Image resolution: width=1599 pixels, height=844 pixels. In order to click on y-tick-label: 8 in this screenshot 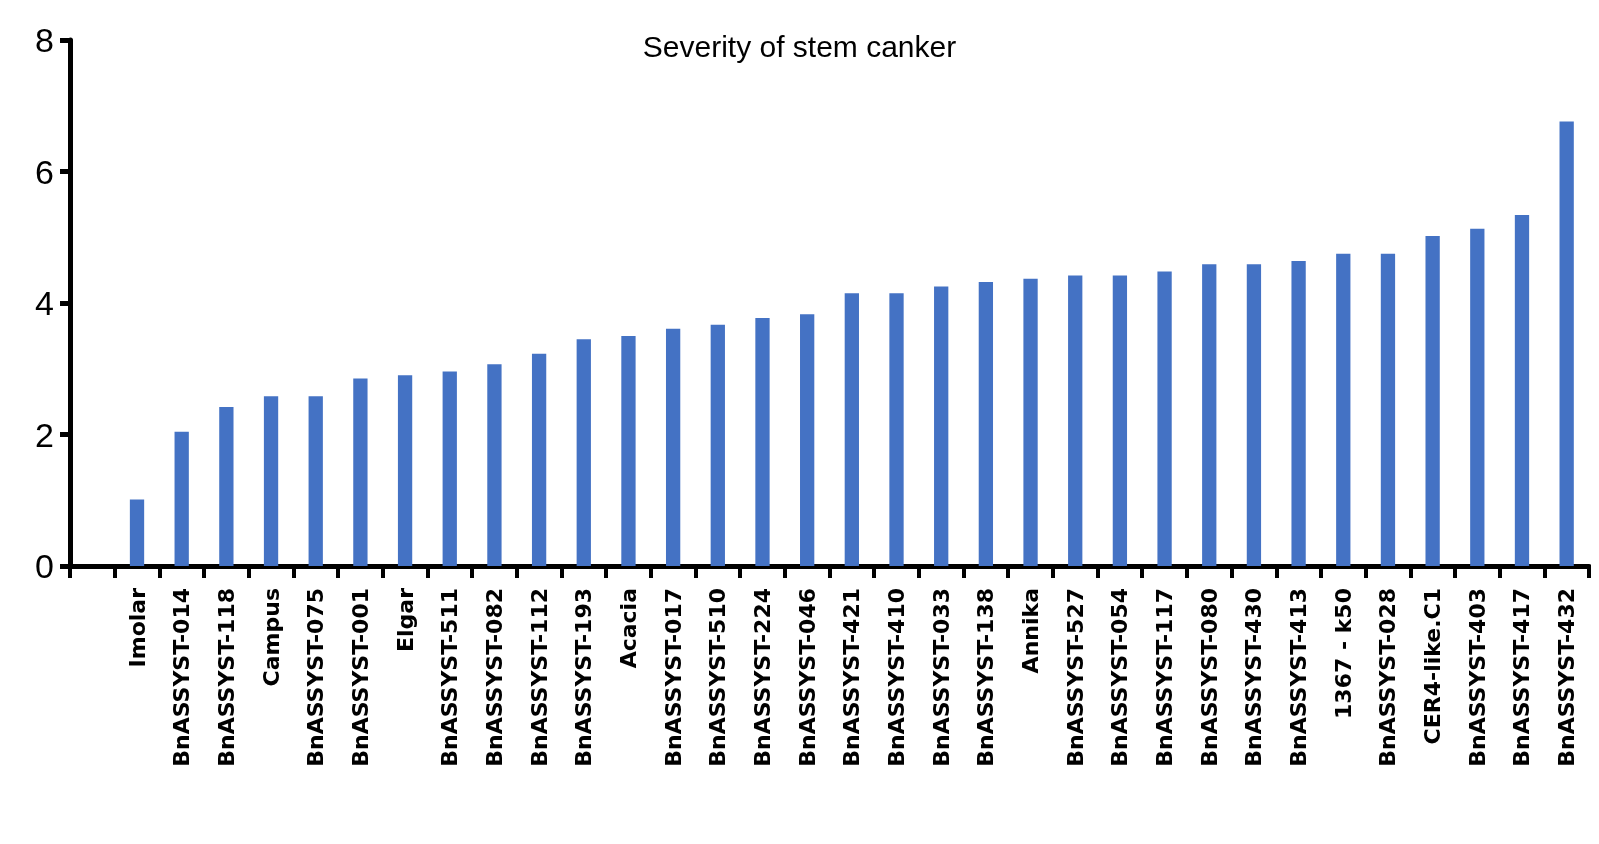, I will do `click(44, 40)`.